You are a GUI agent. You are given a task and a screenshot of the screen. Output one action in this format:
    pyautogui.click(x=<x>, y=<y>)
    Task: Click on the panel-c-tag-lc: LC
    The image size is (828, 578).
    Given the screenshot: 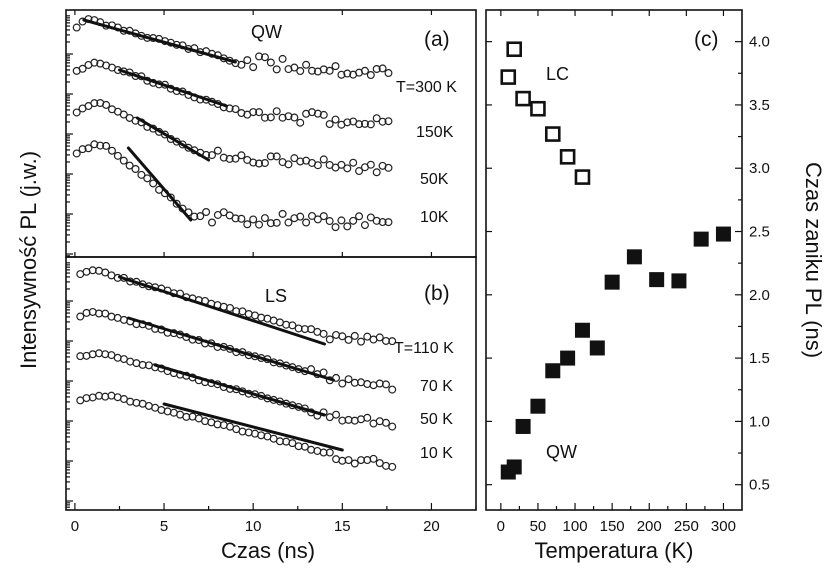 What is the action you would take?
    pyautogui.click(x=557, y=74)
    